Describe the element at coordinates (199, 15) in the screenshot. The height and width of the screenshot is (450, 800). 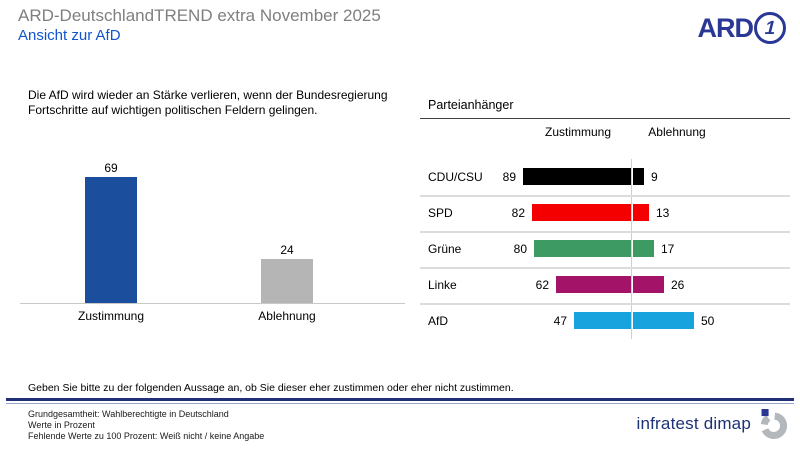
I see `page-title: ARD-DeutschlandTREND extra November 2025` at that location.